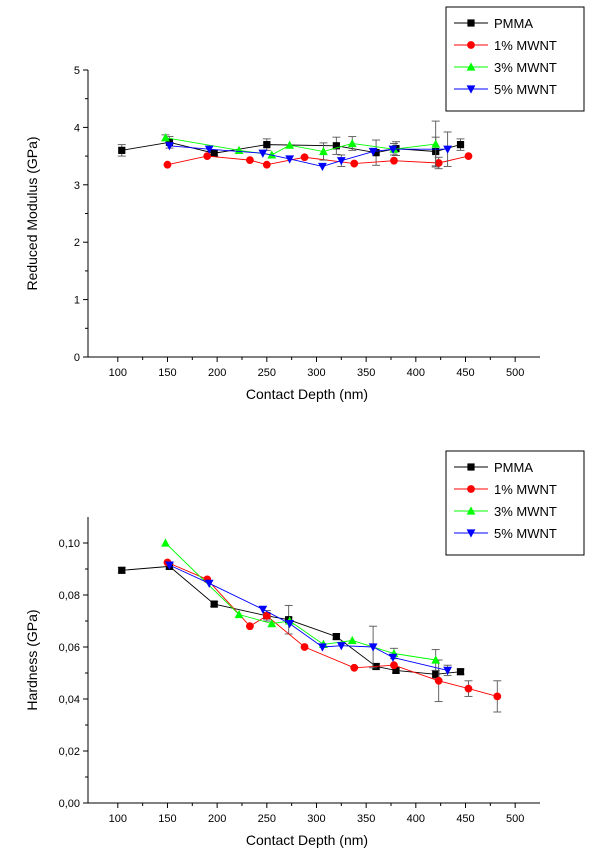 The height and width of the screenshot is (855, 589). I want to click on y-tick-label: 4, so click(77, 128).